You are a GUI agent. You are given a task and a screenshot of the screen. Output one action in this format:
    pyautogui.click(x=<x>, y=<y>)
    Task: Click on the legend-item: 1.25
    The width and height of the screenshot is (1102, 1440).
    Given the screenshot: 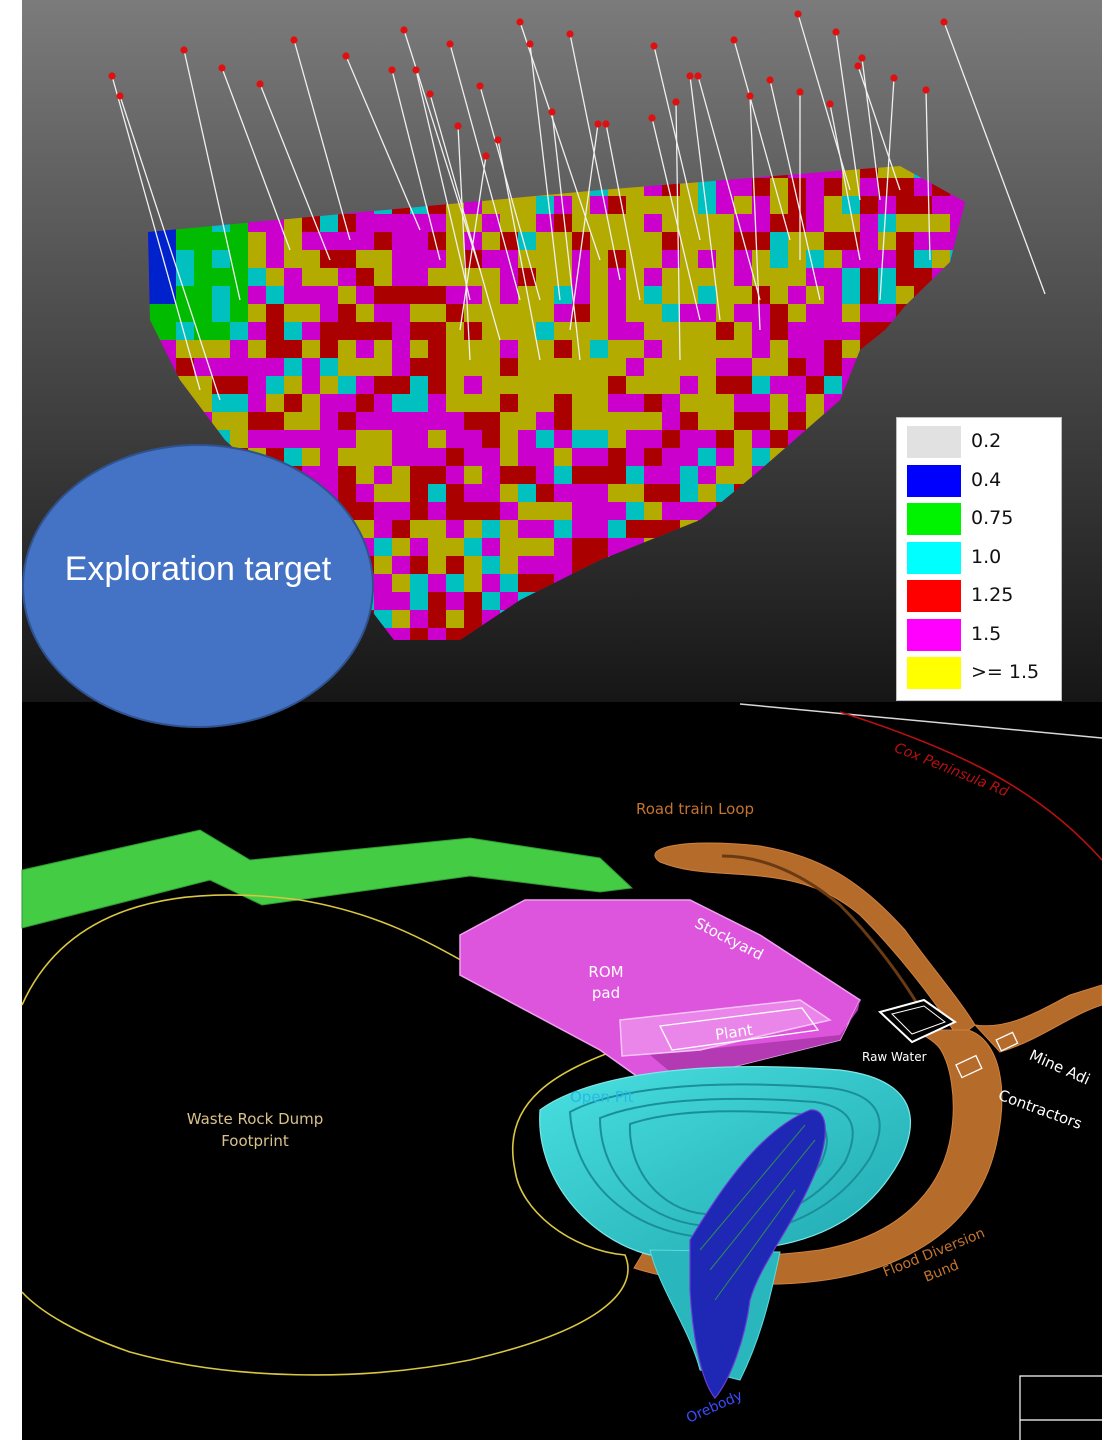 What is the action you would take?
    pyautogui.click(x=982, y=595)
    